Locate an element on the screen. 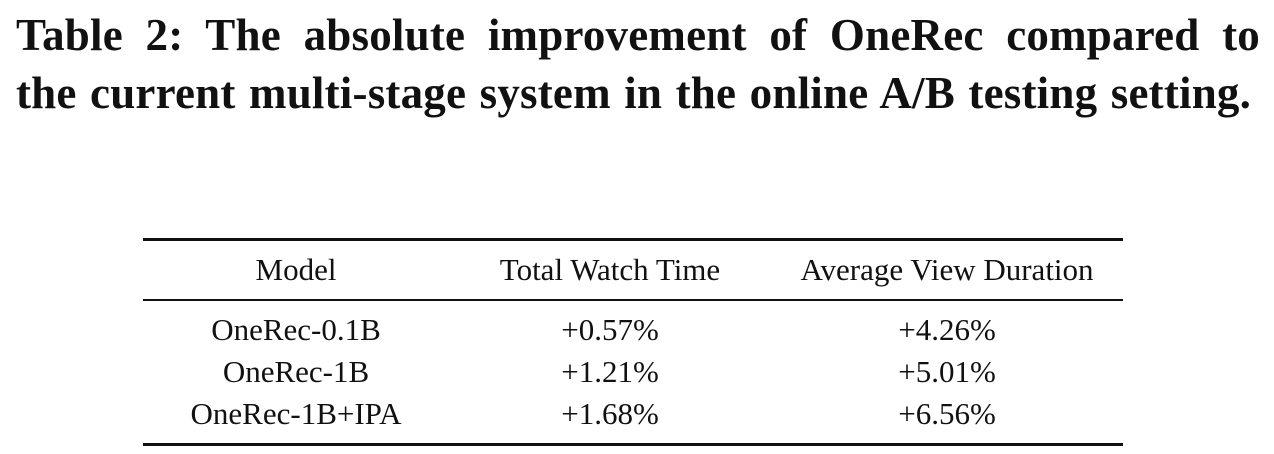  table-row: OneRec-0.1B +0.57% +4.26% is located at coordinates (633, 325).